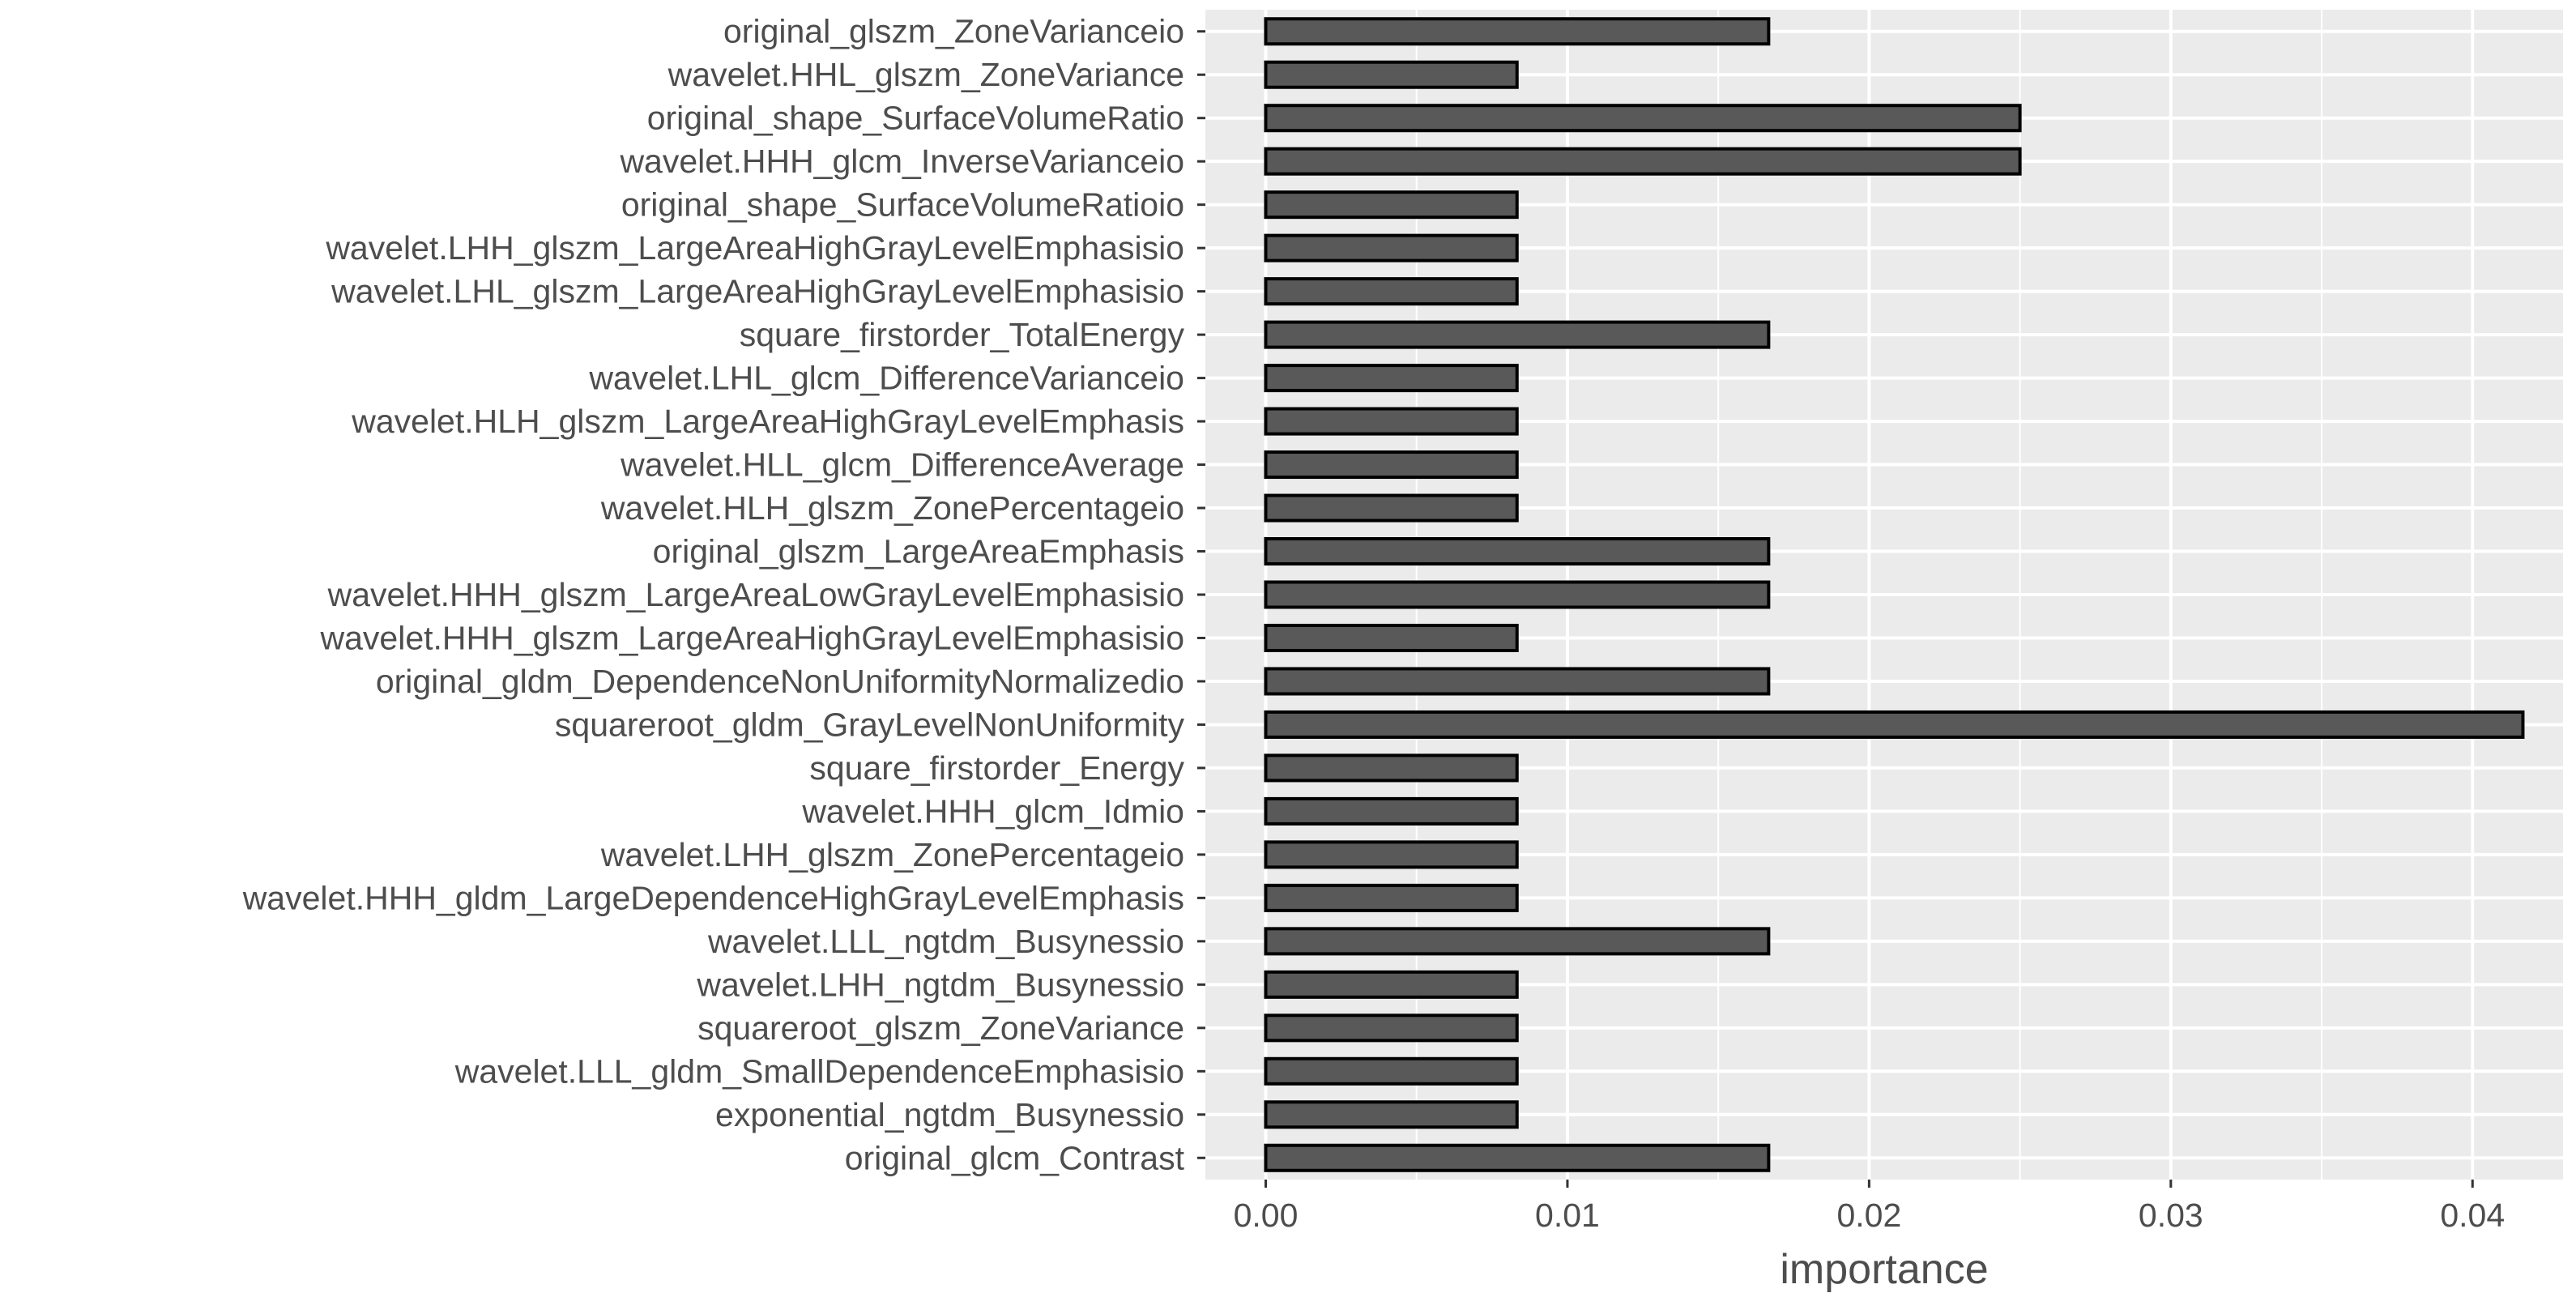 This screenshot has width=2576, height=1310. What do you see at coordinates (949, 1114) in the screenshot?
I see `y-tick-label: exponential_ngtdm_Busynessio` at bounding box center [949, 1114].